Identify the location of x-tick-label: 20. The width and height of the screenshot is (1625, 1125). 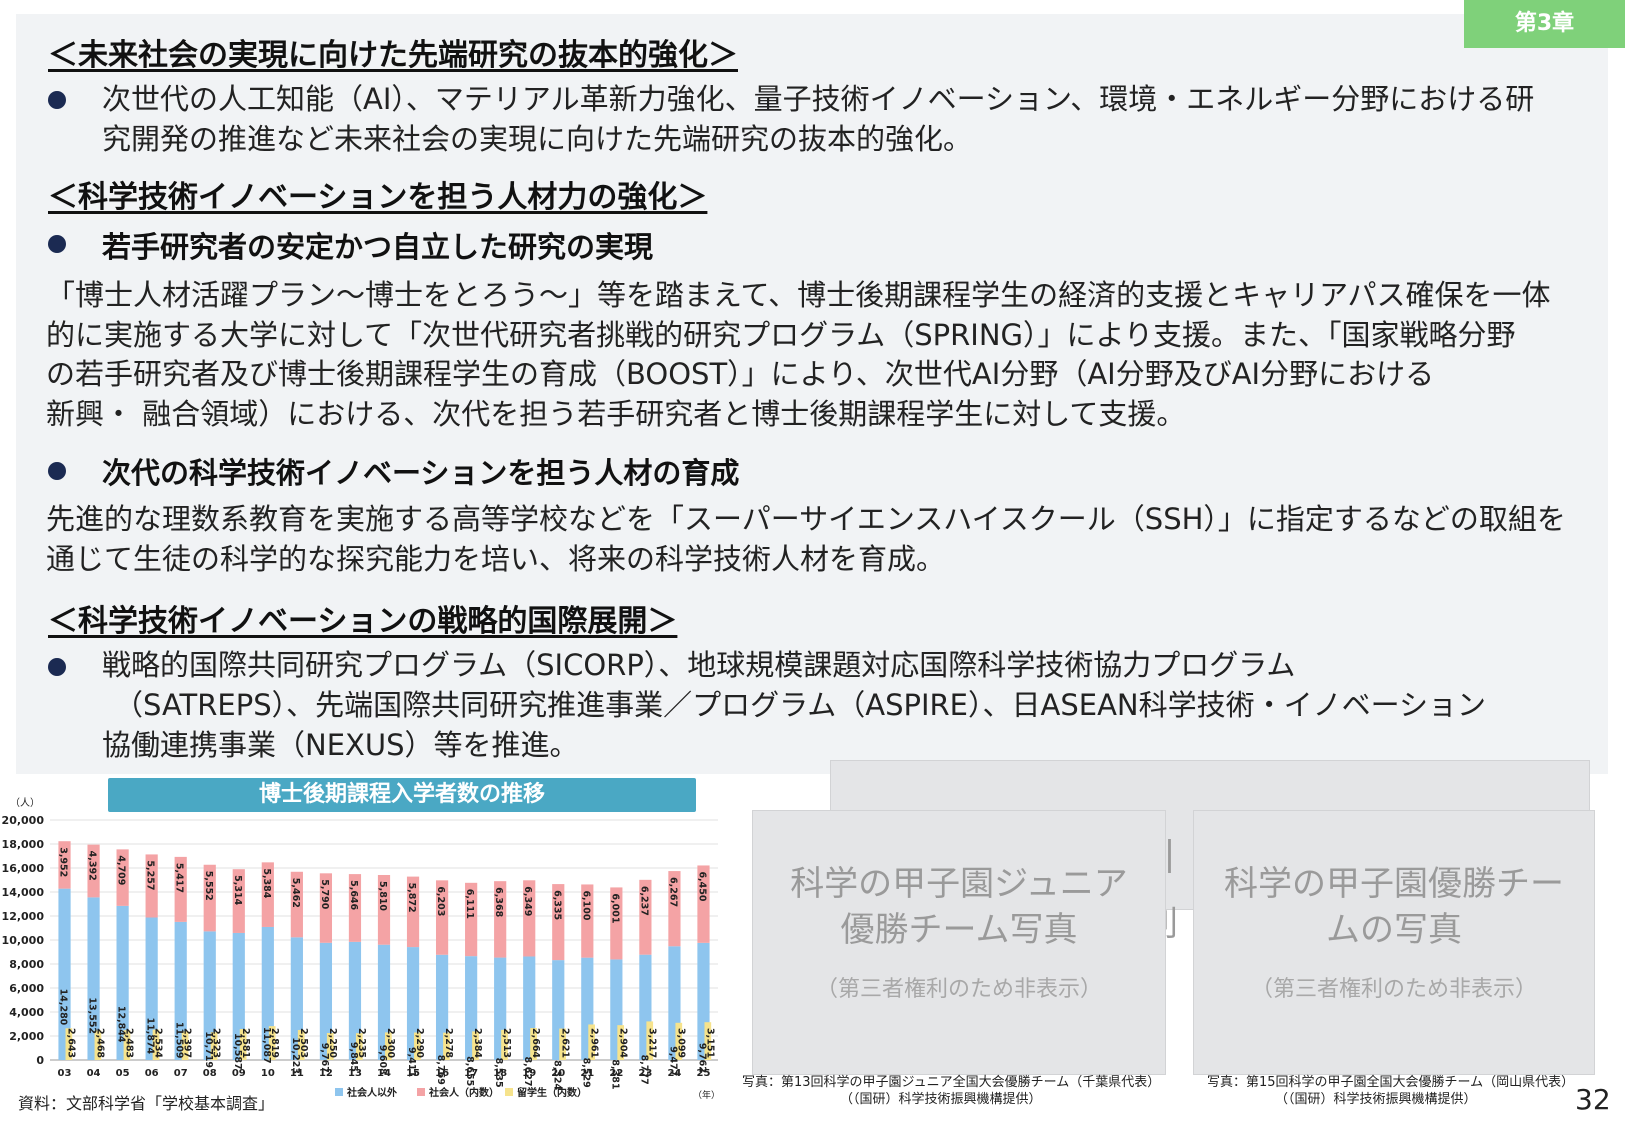
(558, 1073).